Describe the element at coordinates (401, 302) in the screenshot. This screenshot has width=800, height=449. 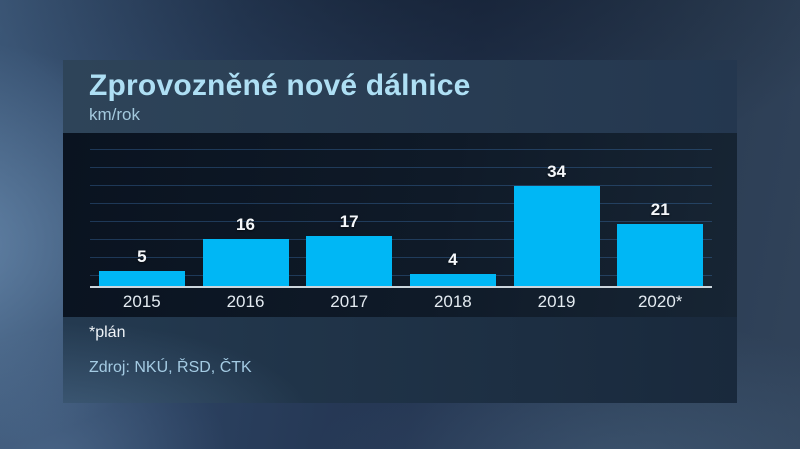
I see `x-axis-labels: 2015 2016 2017 2018 2019 2020*` at that location.